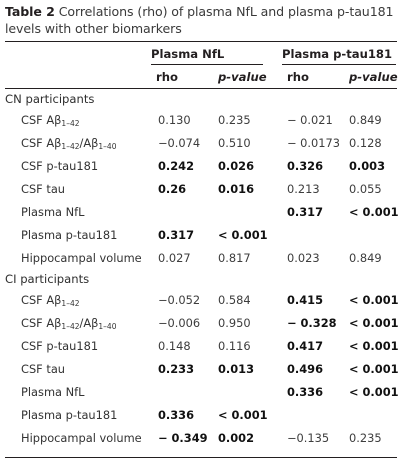  Describe the element at coordinates (234, 120) in the screenshot. I see `cell-nfl-pvalue: 0.235` at that location.